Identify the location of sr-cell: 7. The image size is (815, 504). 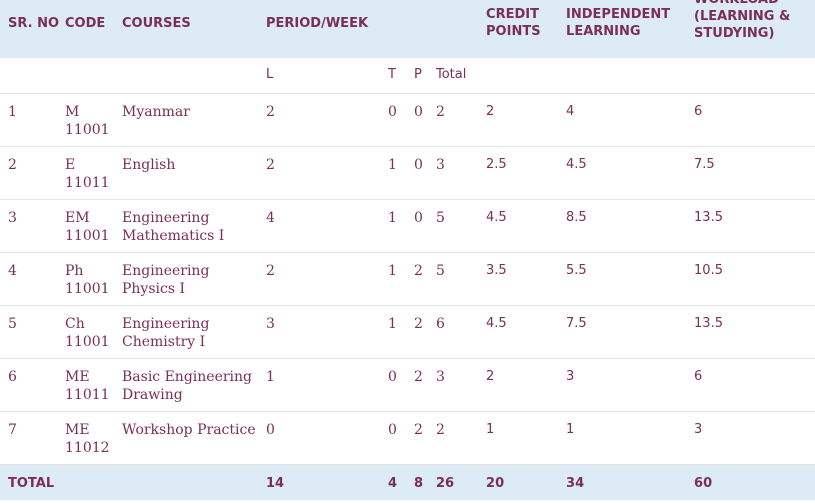
(12, 429).